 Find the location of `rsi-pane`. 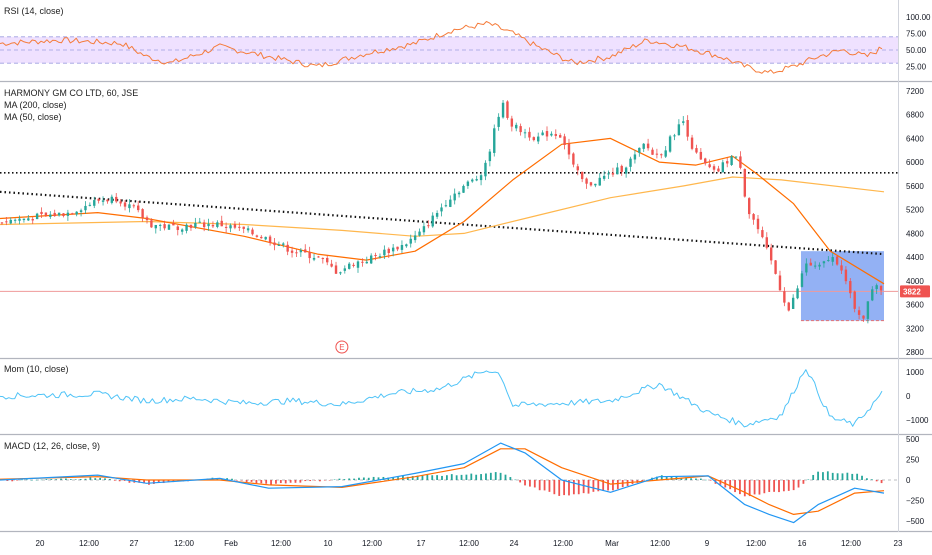

rsi-pane is located at coordinates (449, 47).